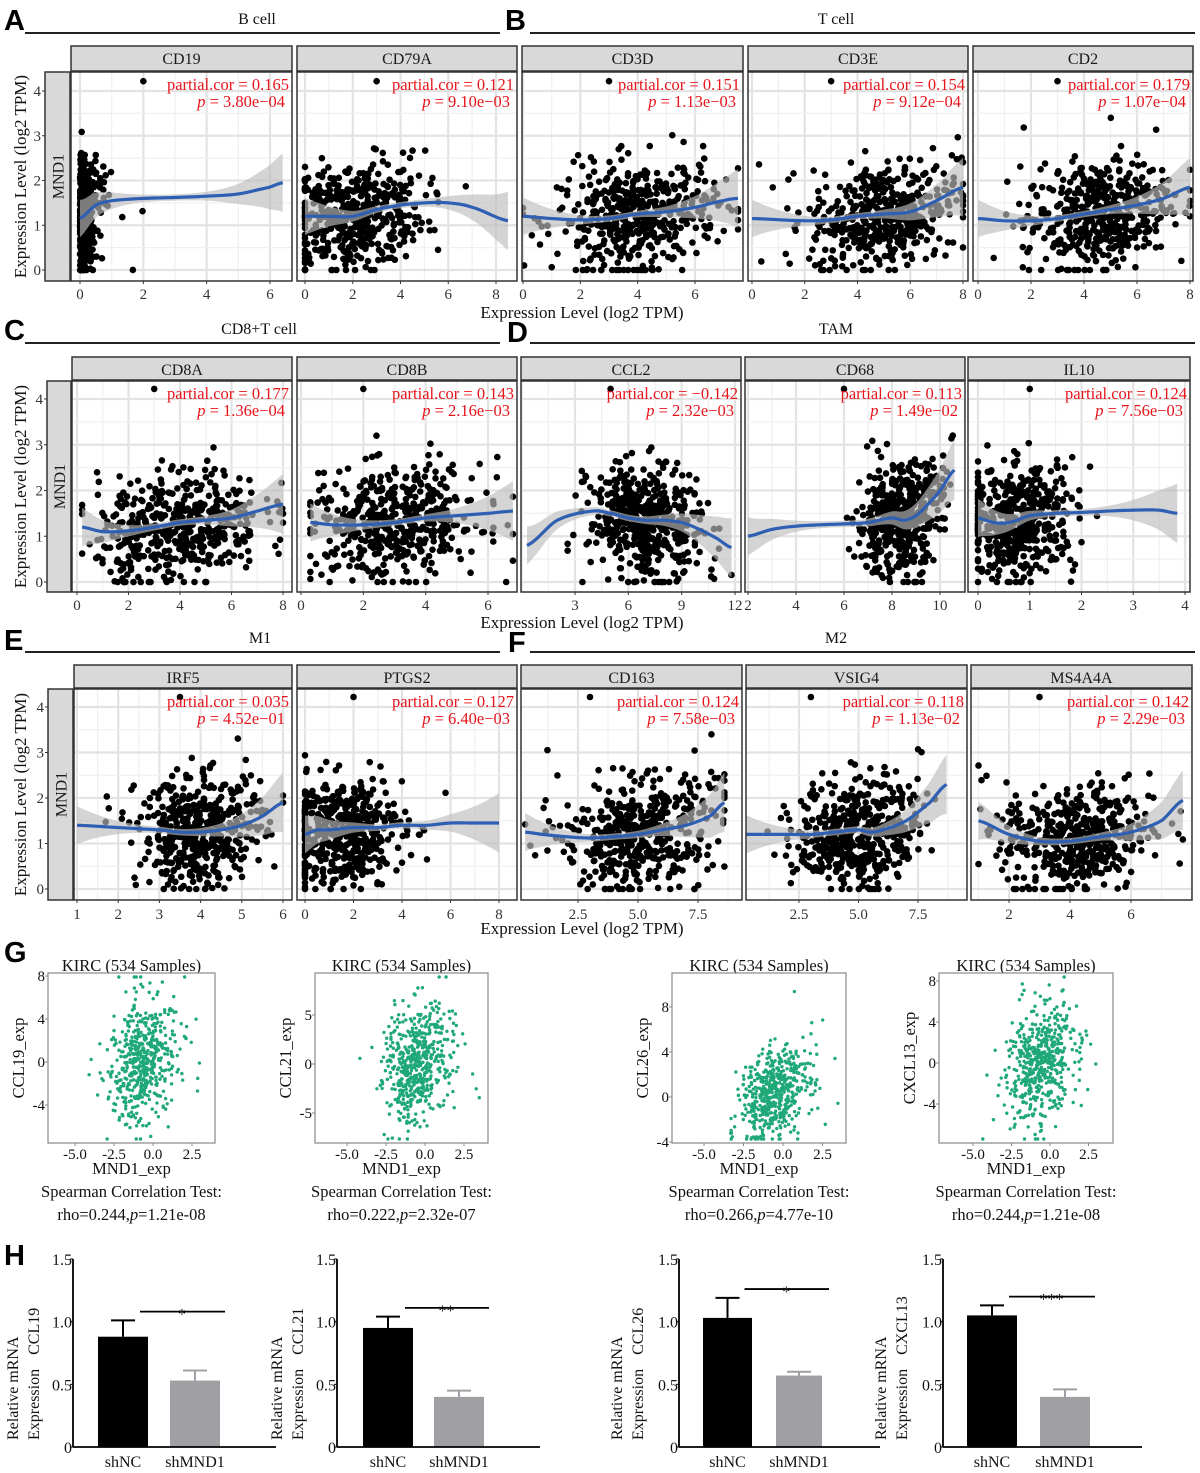 Image resolution: width=1200 pixels, height=1473 pixels. I want to click on section-title: M1, so click(260, 638).